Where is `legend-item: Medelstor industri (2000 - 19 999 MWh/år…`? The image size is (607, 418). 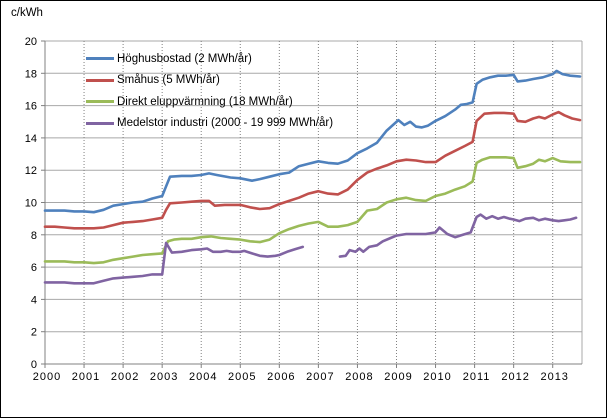
legend-item: Medelstor industri (2000 - 19 999 MWh/år… is located at coordinates (209, 124).